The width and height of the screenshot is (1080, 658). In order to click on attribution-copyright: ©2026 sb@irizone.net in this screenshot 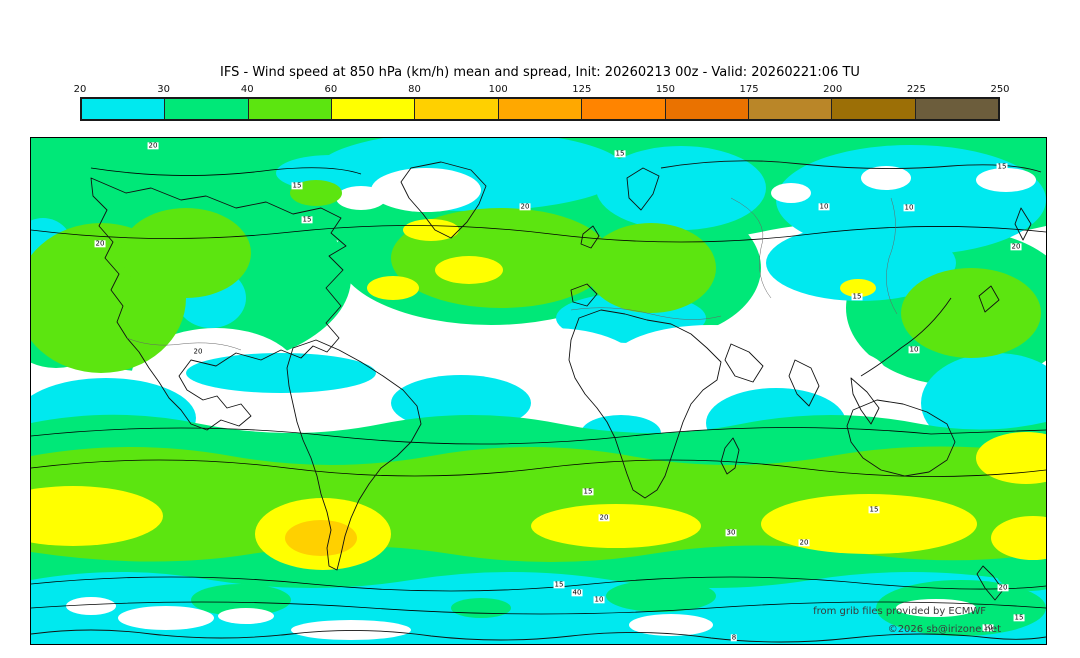, I will do `click(944, 629)`.